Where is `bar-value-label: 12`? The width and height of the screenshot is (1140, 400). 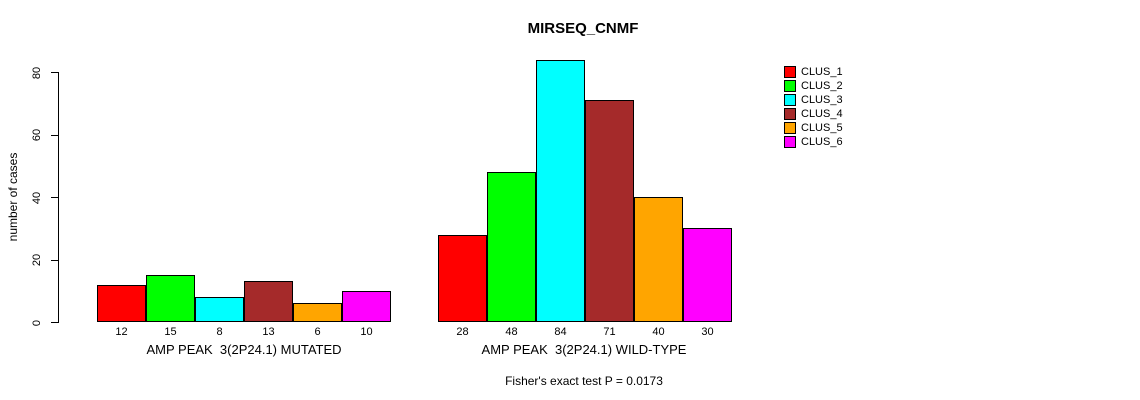
bar-value-label: 12 is located at coordinates (121, 332).